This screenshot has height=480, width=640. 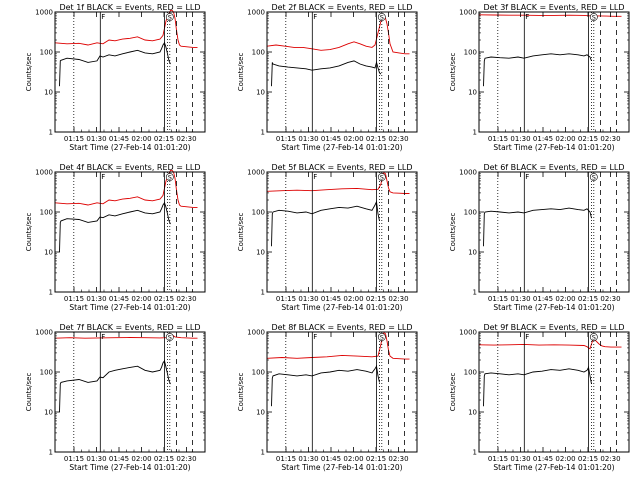 I want to click on panel-title: Det 9f BLACK = Events, RED = LLD, so click(x=553, y=327).